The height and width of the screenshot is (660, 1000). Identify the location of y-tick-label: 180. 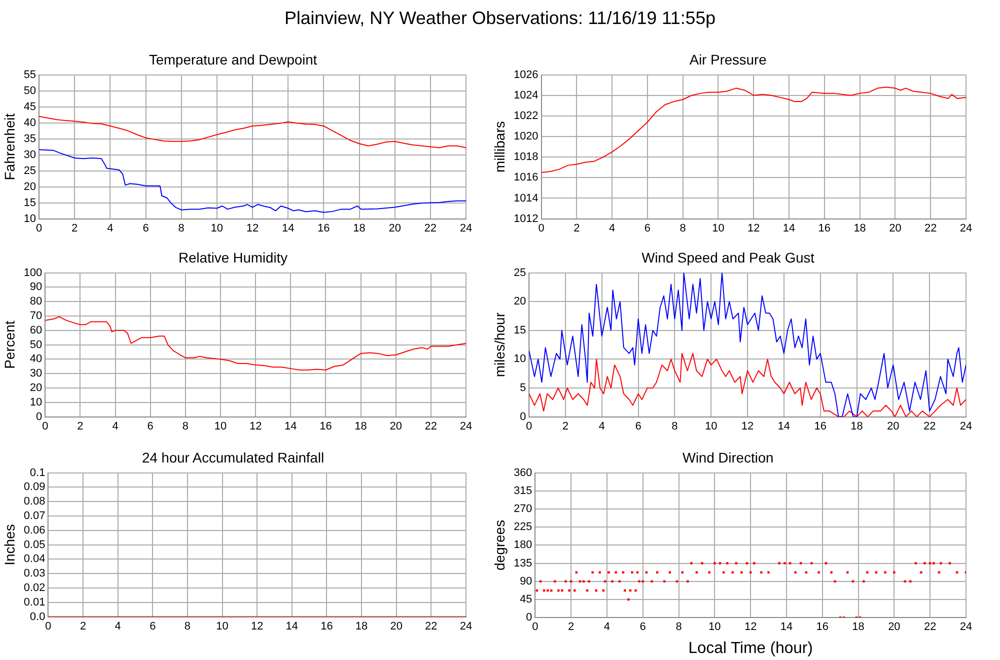
(523, 545).